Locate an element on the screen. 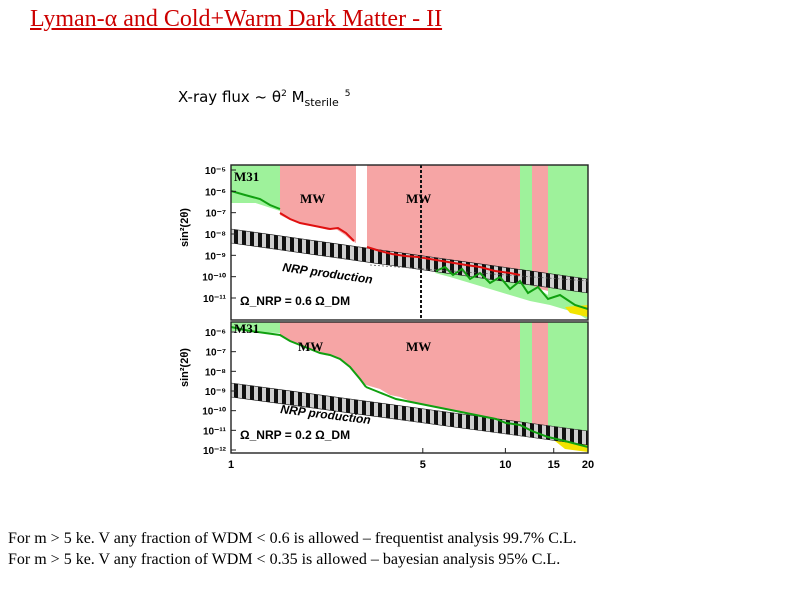 Image resolution: width=794 pixels, height=595 pixels. bottom-label-mw-1: MW is located at coordinates (310, 346).